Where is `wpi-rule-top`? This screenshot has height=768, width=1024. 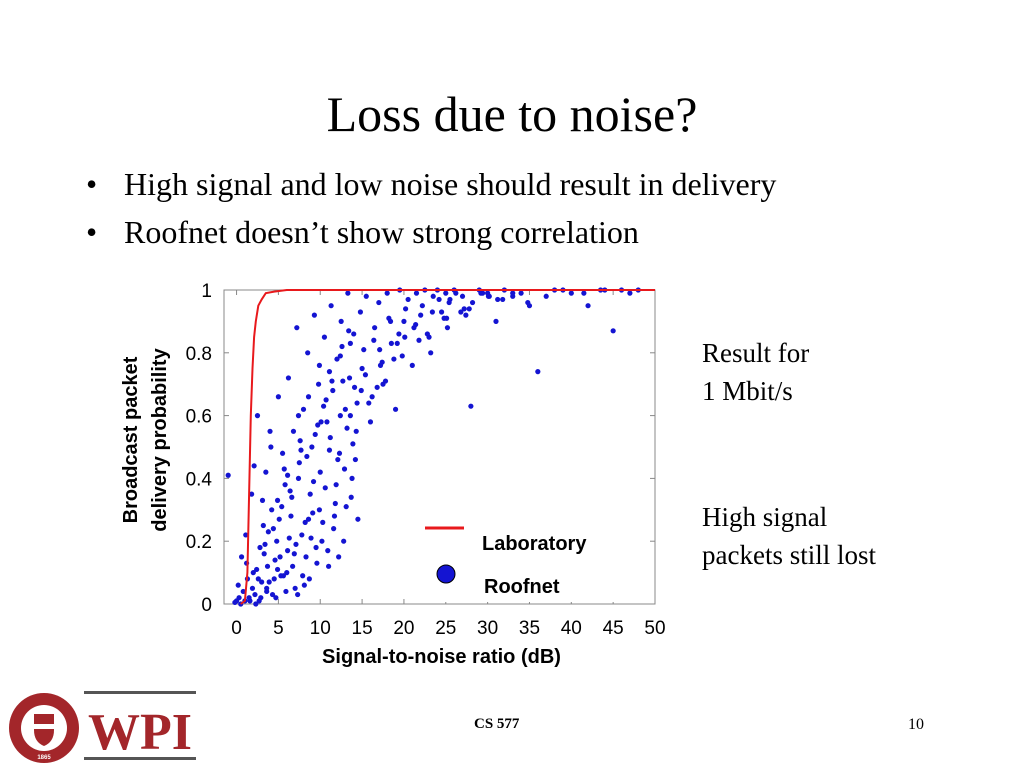
wpi-rule-top is located at coordinates (140, 692).